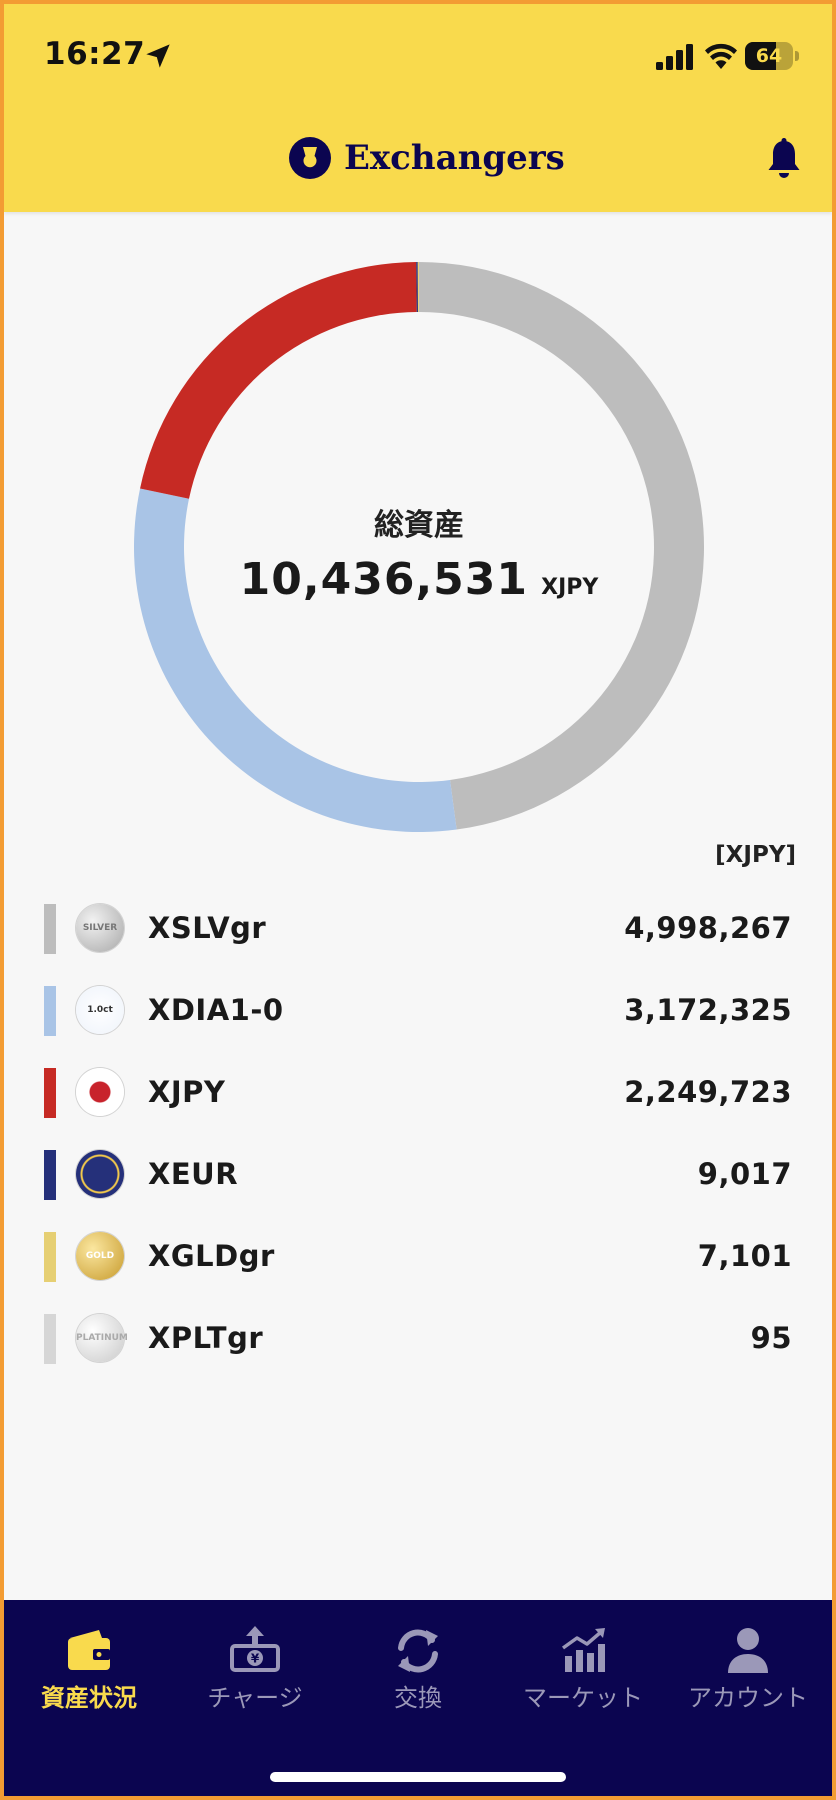  I want to click on coin-label: 1.0ct, so click(100, 1010).